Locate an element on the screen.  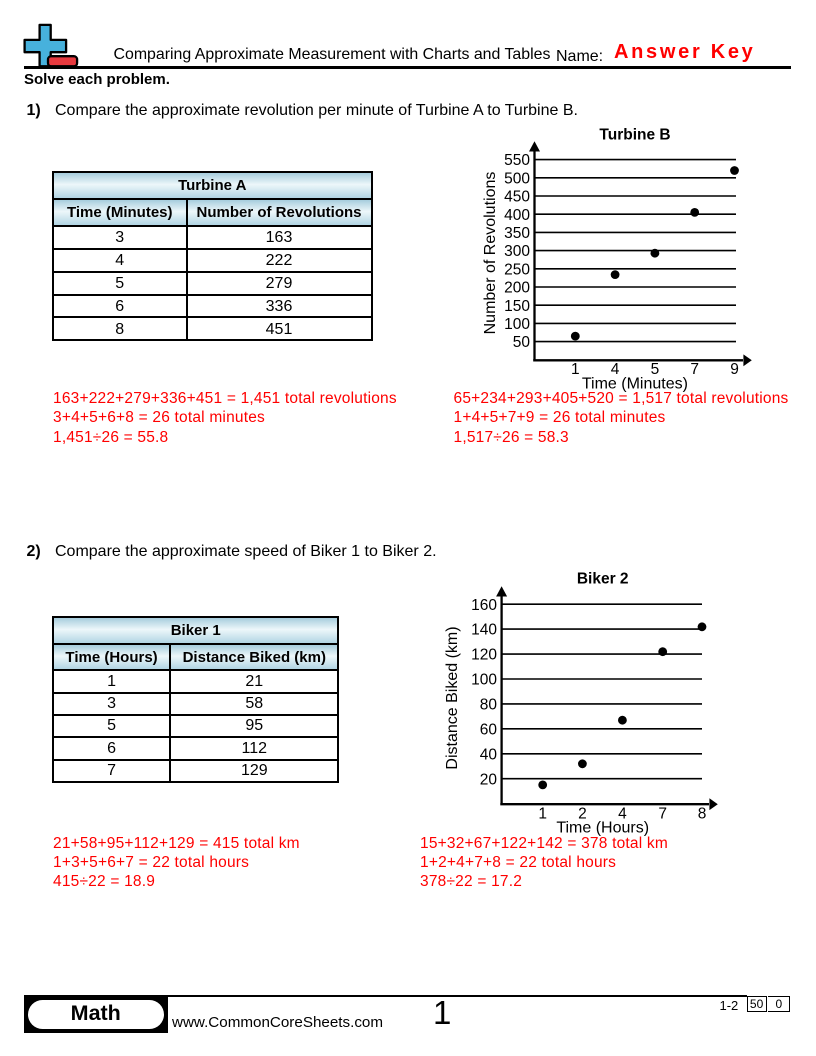
svg-text: Turbine B is located at coordinates (634, 135).